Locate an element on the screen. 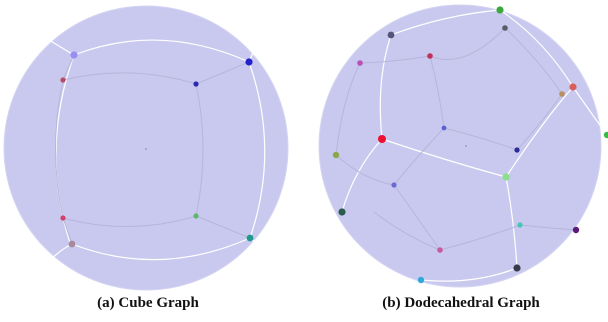  edge-link-bl is located at coordinates (67, 231).